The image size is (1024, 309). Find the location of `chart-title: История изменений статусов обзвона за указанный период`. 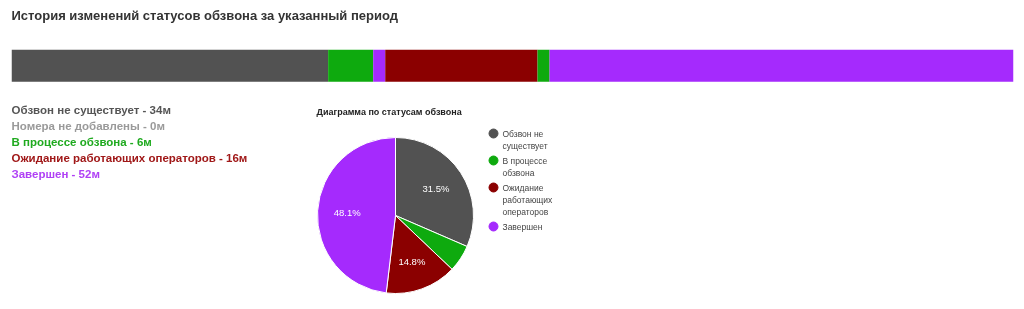

chart-title: История изменений статусов обзвона за указанный период is located at coordinates (205, 15).